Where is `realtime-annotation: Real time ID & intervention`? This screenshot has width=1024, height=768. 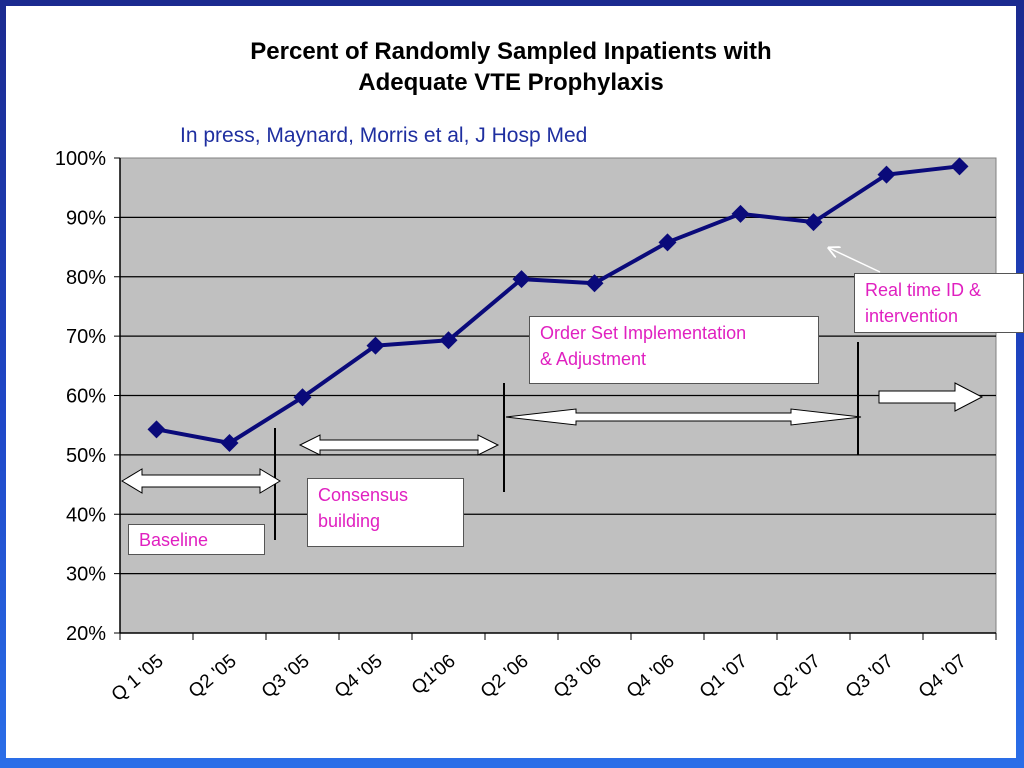 realtime-annotation: Real time ID & intervention is located at coordinates (939, 303).